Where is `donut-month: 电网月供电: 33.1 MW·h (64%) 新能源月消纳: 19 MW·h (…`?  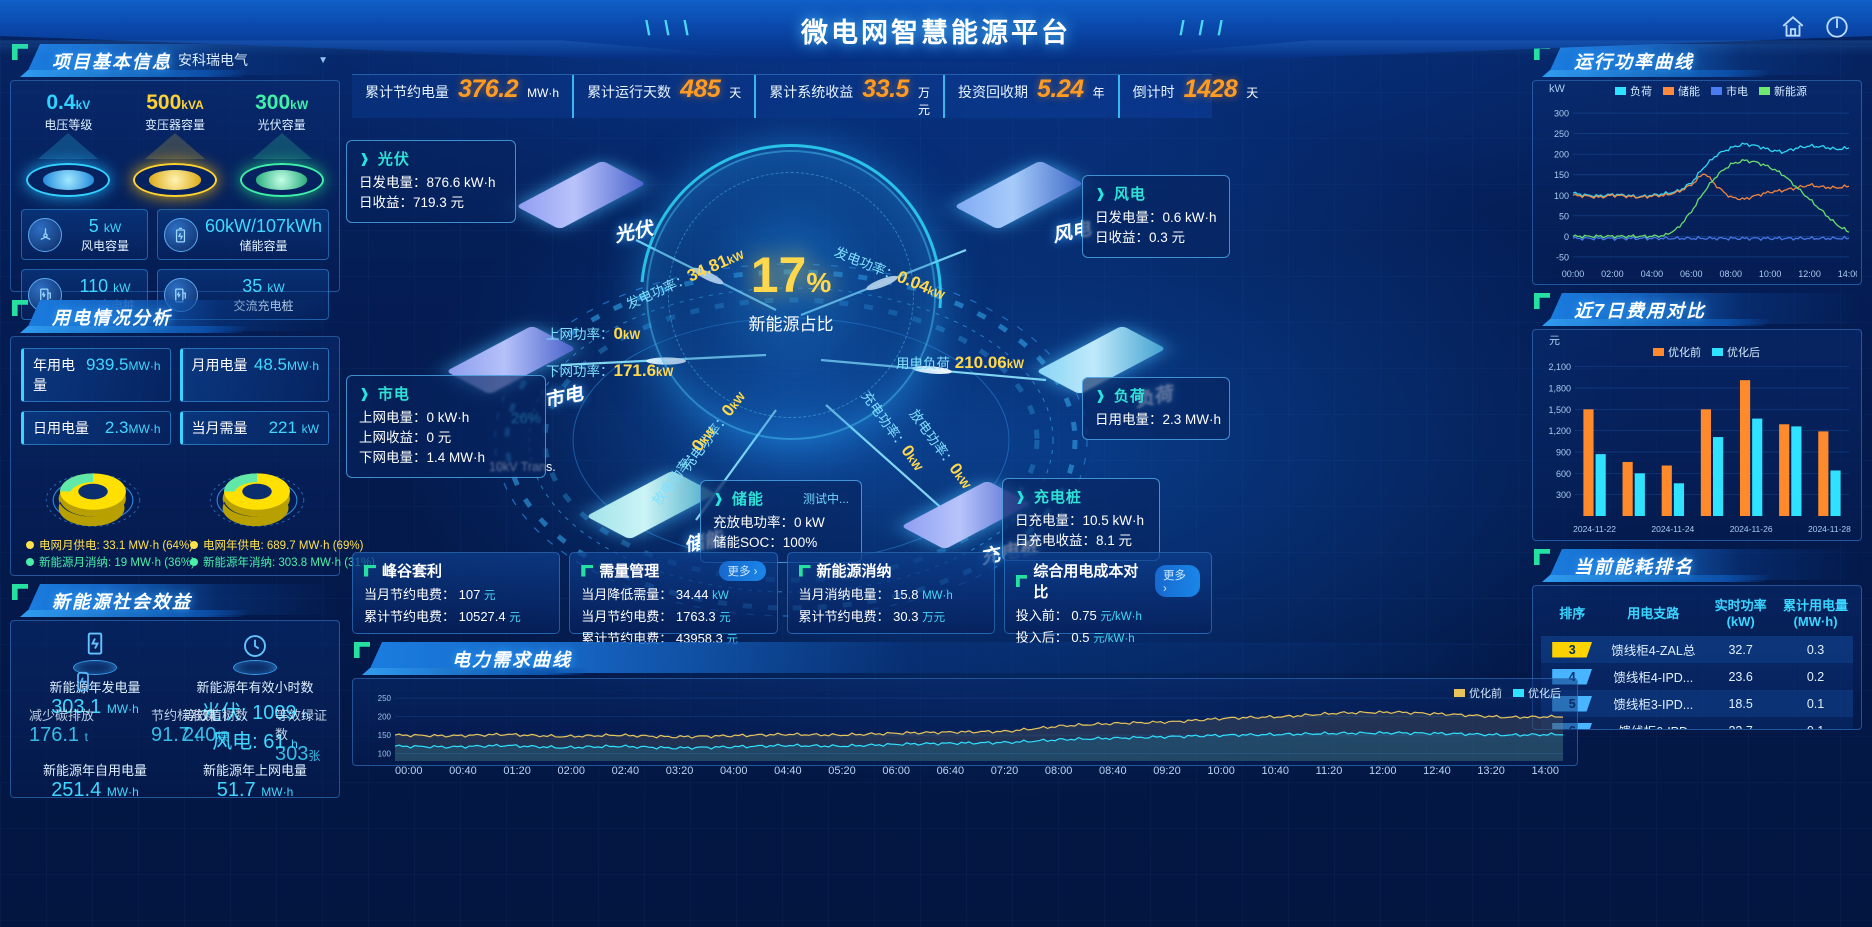 donut-month: 电网月供电: 33.1 MW·h (64%) 新能源月消纳: 19 MW·h (… is located at coordinates (106, 513).